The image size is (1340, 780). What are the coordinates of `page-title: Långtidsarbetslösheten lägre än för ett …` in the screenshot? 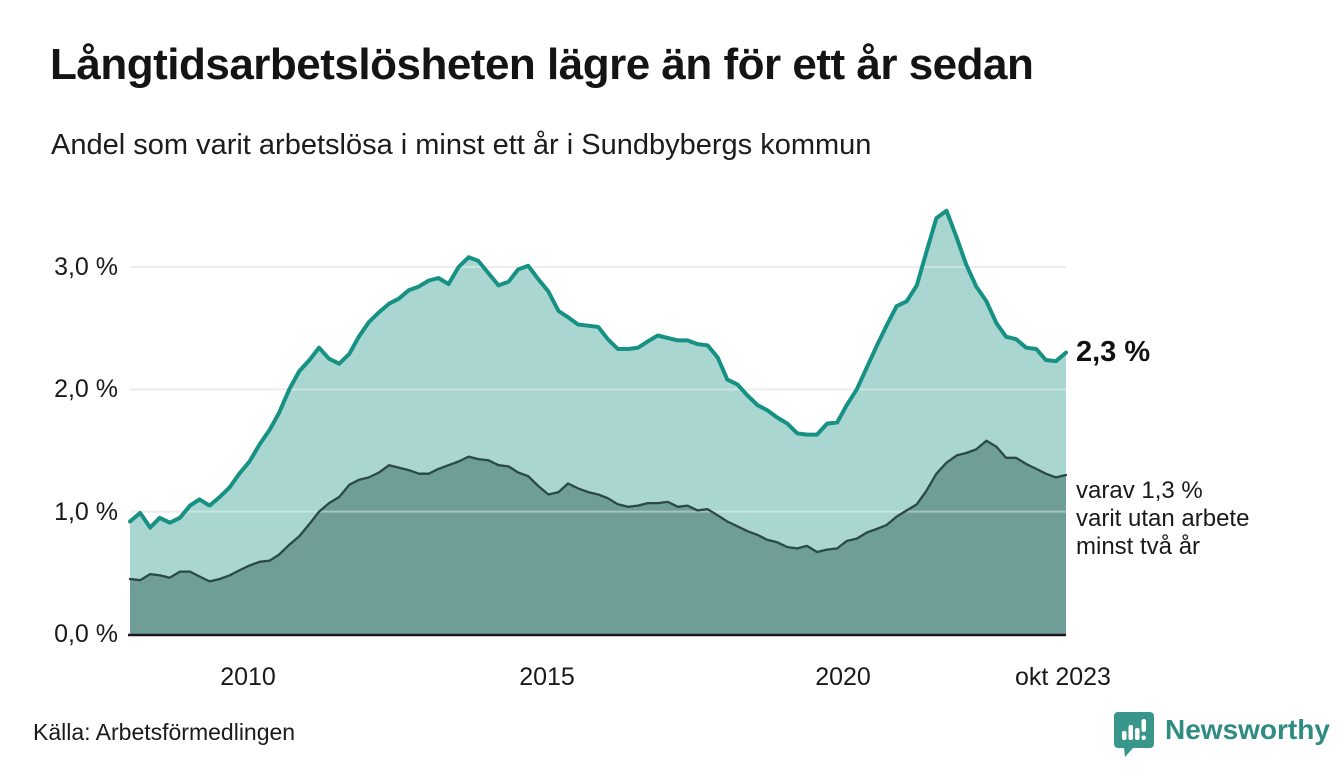 It's located at (542, 64).